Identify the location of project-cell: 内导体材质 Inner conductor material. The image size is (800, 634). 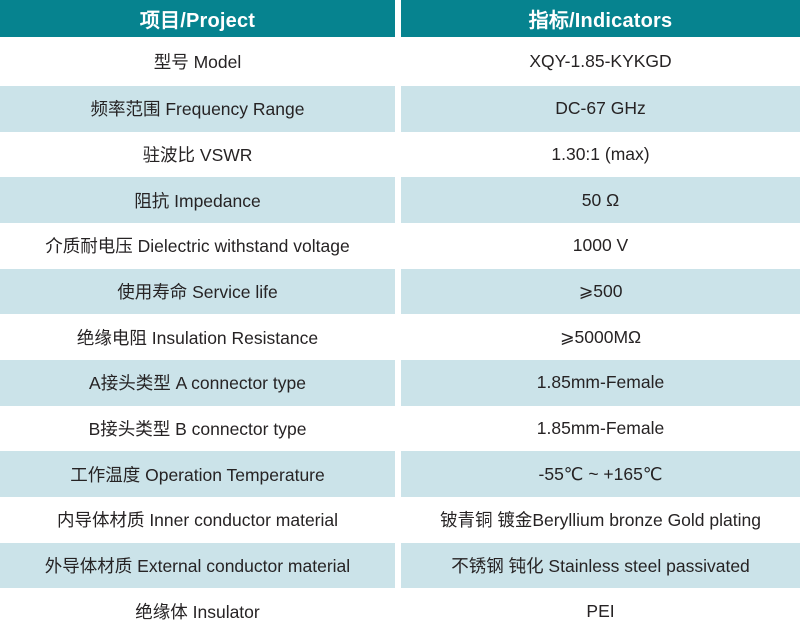
(197, 520).